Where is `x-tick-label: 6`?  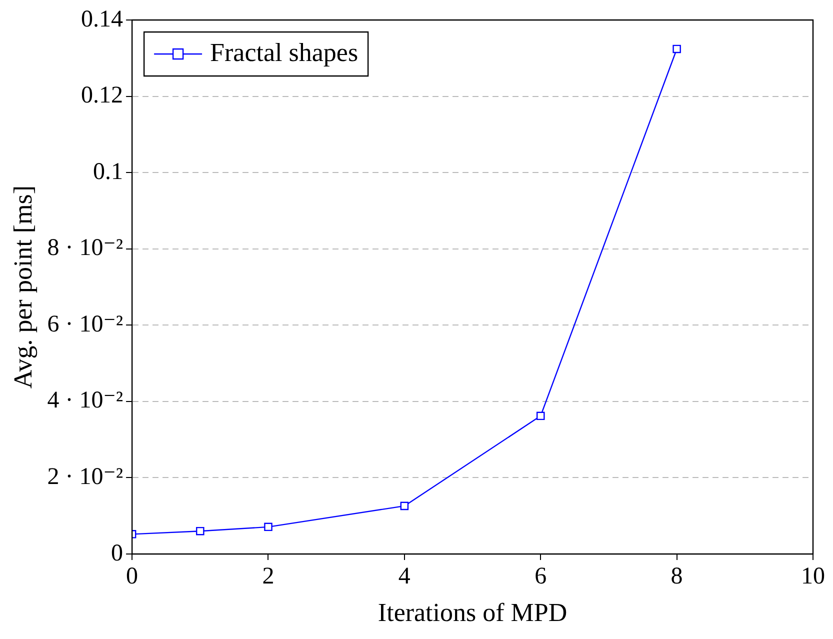 x-tick-label: 6 is located at coordinates (540, 577).